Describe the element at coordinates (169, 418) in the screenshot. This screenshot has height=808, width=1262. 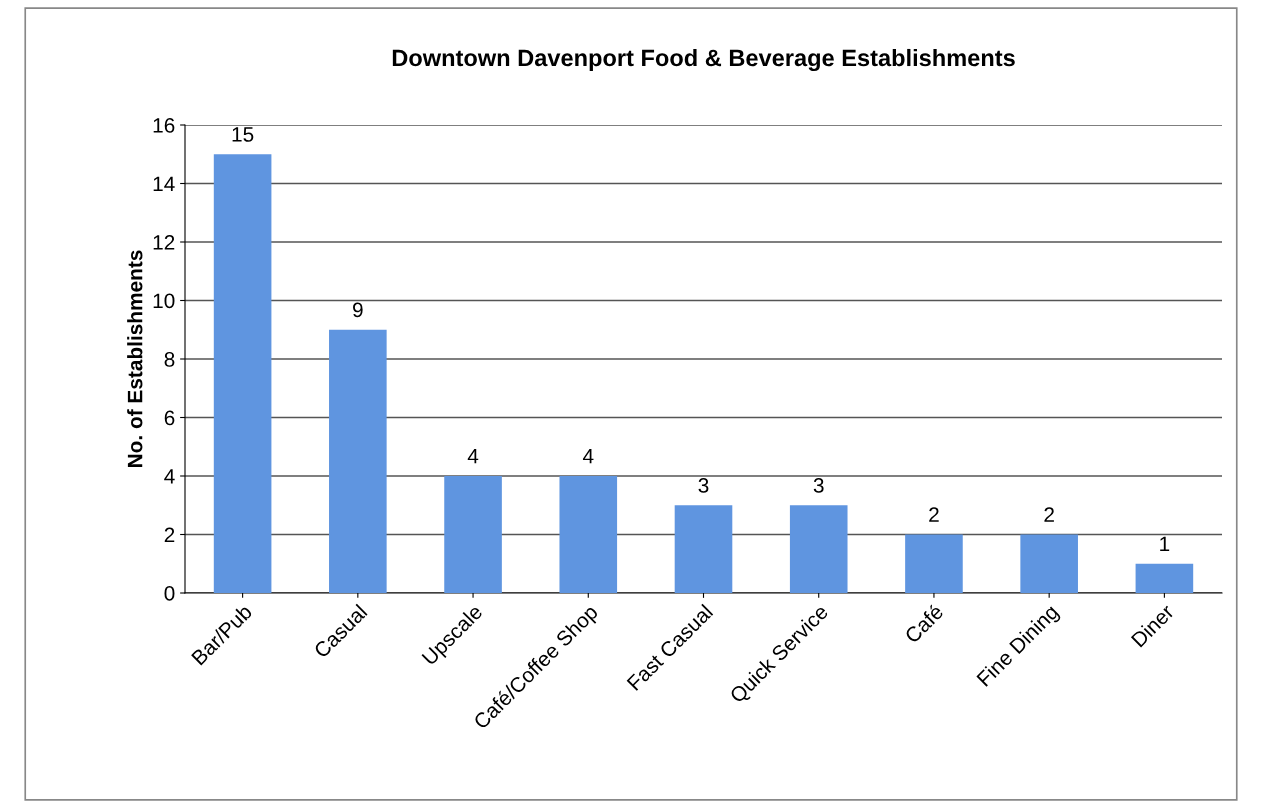
I see `y-tick-label: 6` at that location.